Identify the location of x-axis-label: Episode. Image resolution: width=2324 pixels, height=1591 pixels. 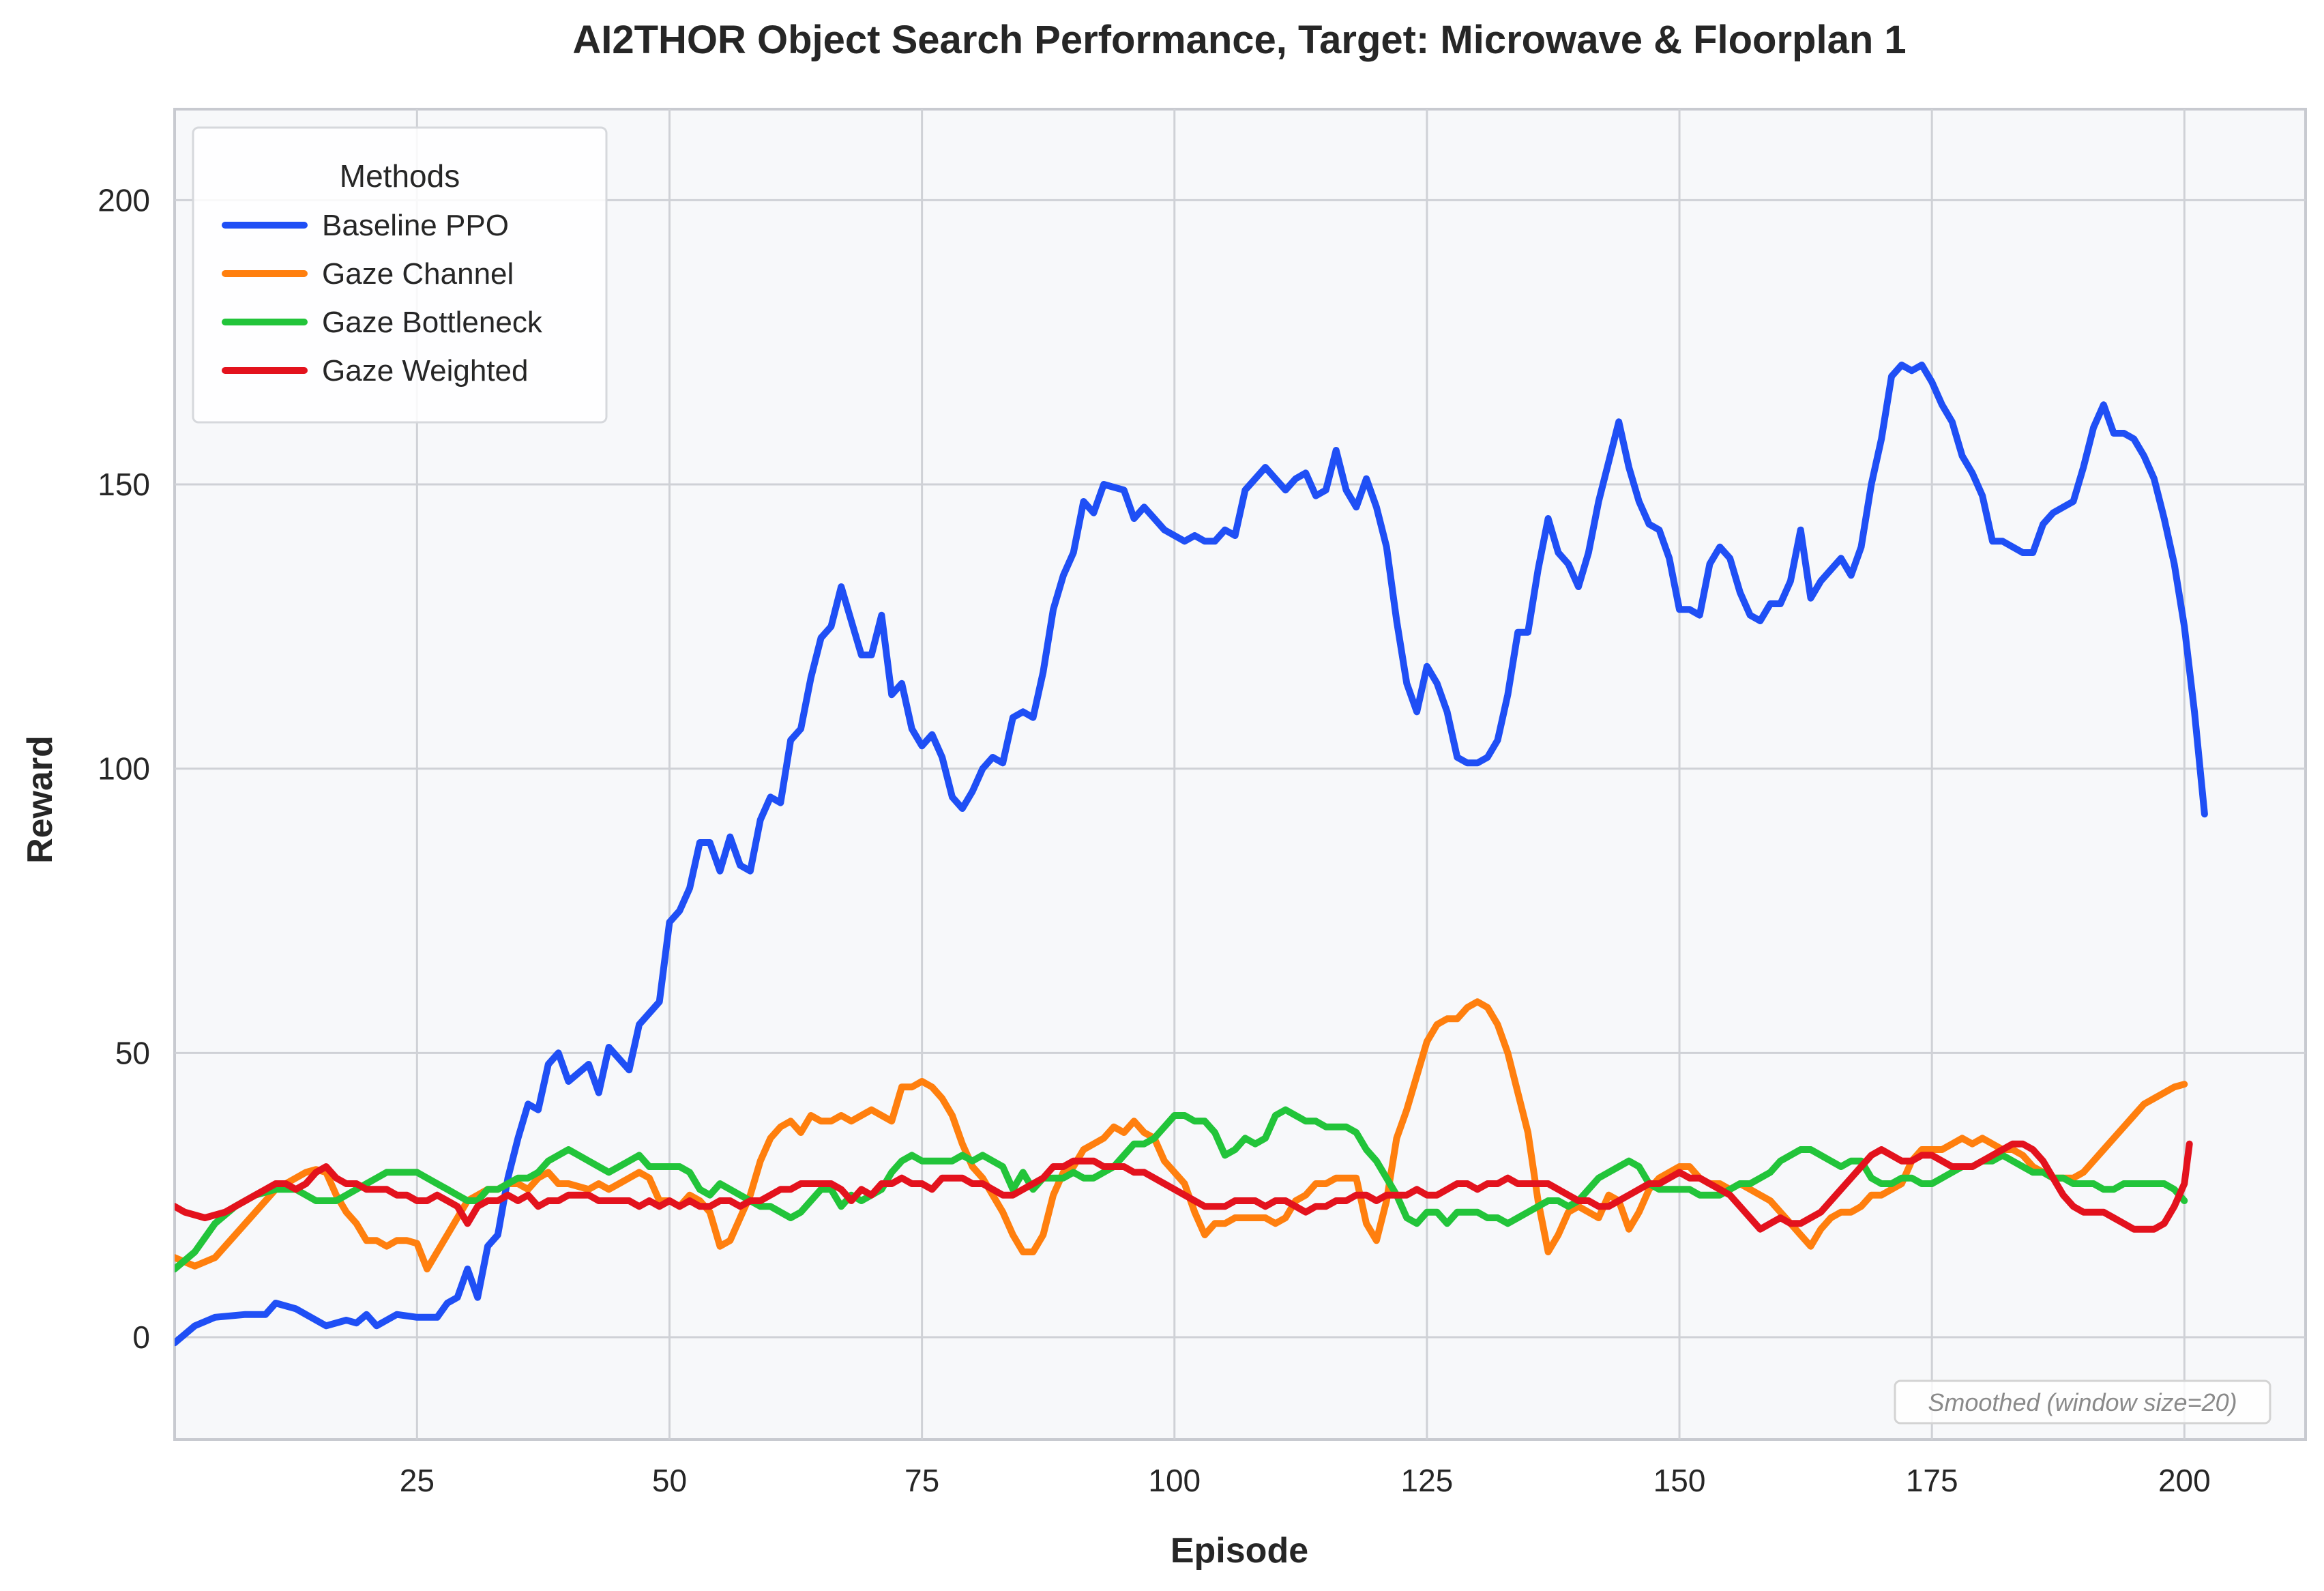
(1239, 1551).